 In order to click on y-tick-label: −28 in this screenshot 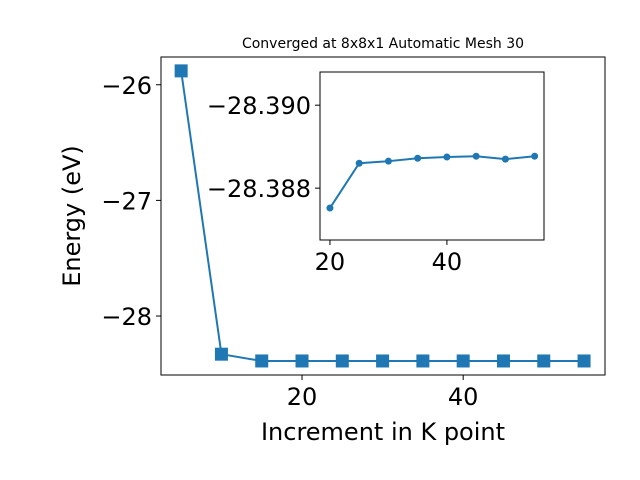, I will do `click(126, 317)`.